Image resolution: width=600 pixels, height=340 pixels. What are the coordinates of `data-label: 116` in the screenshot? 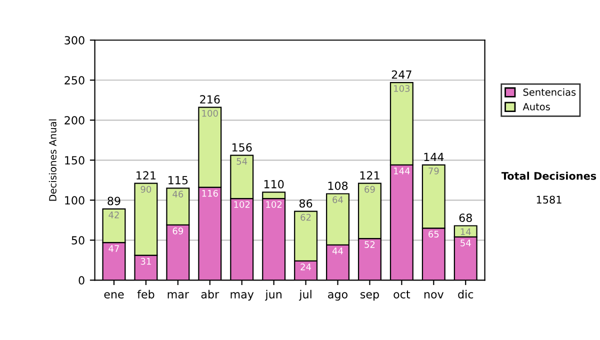 It's located at (210, 193).